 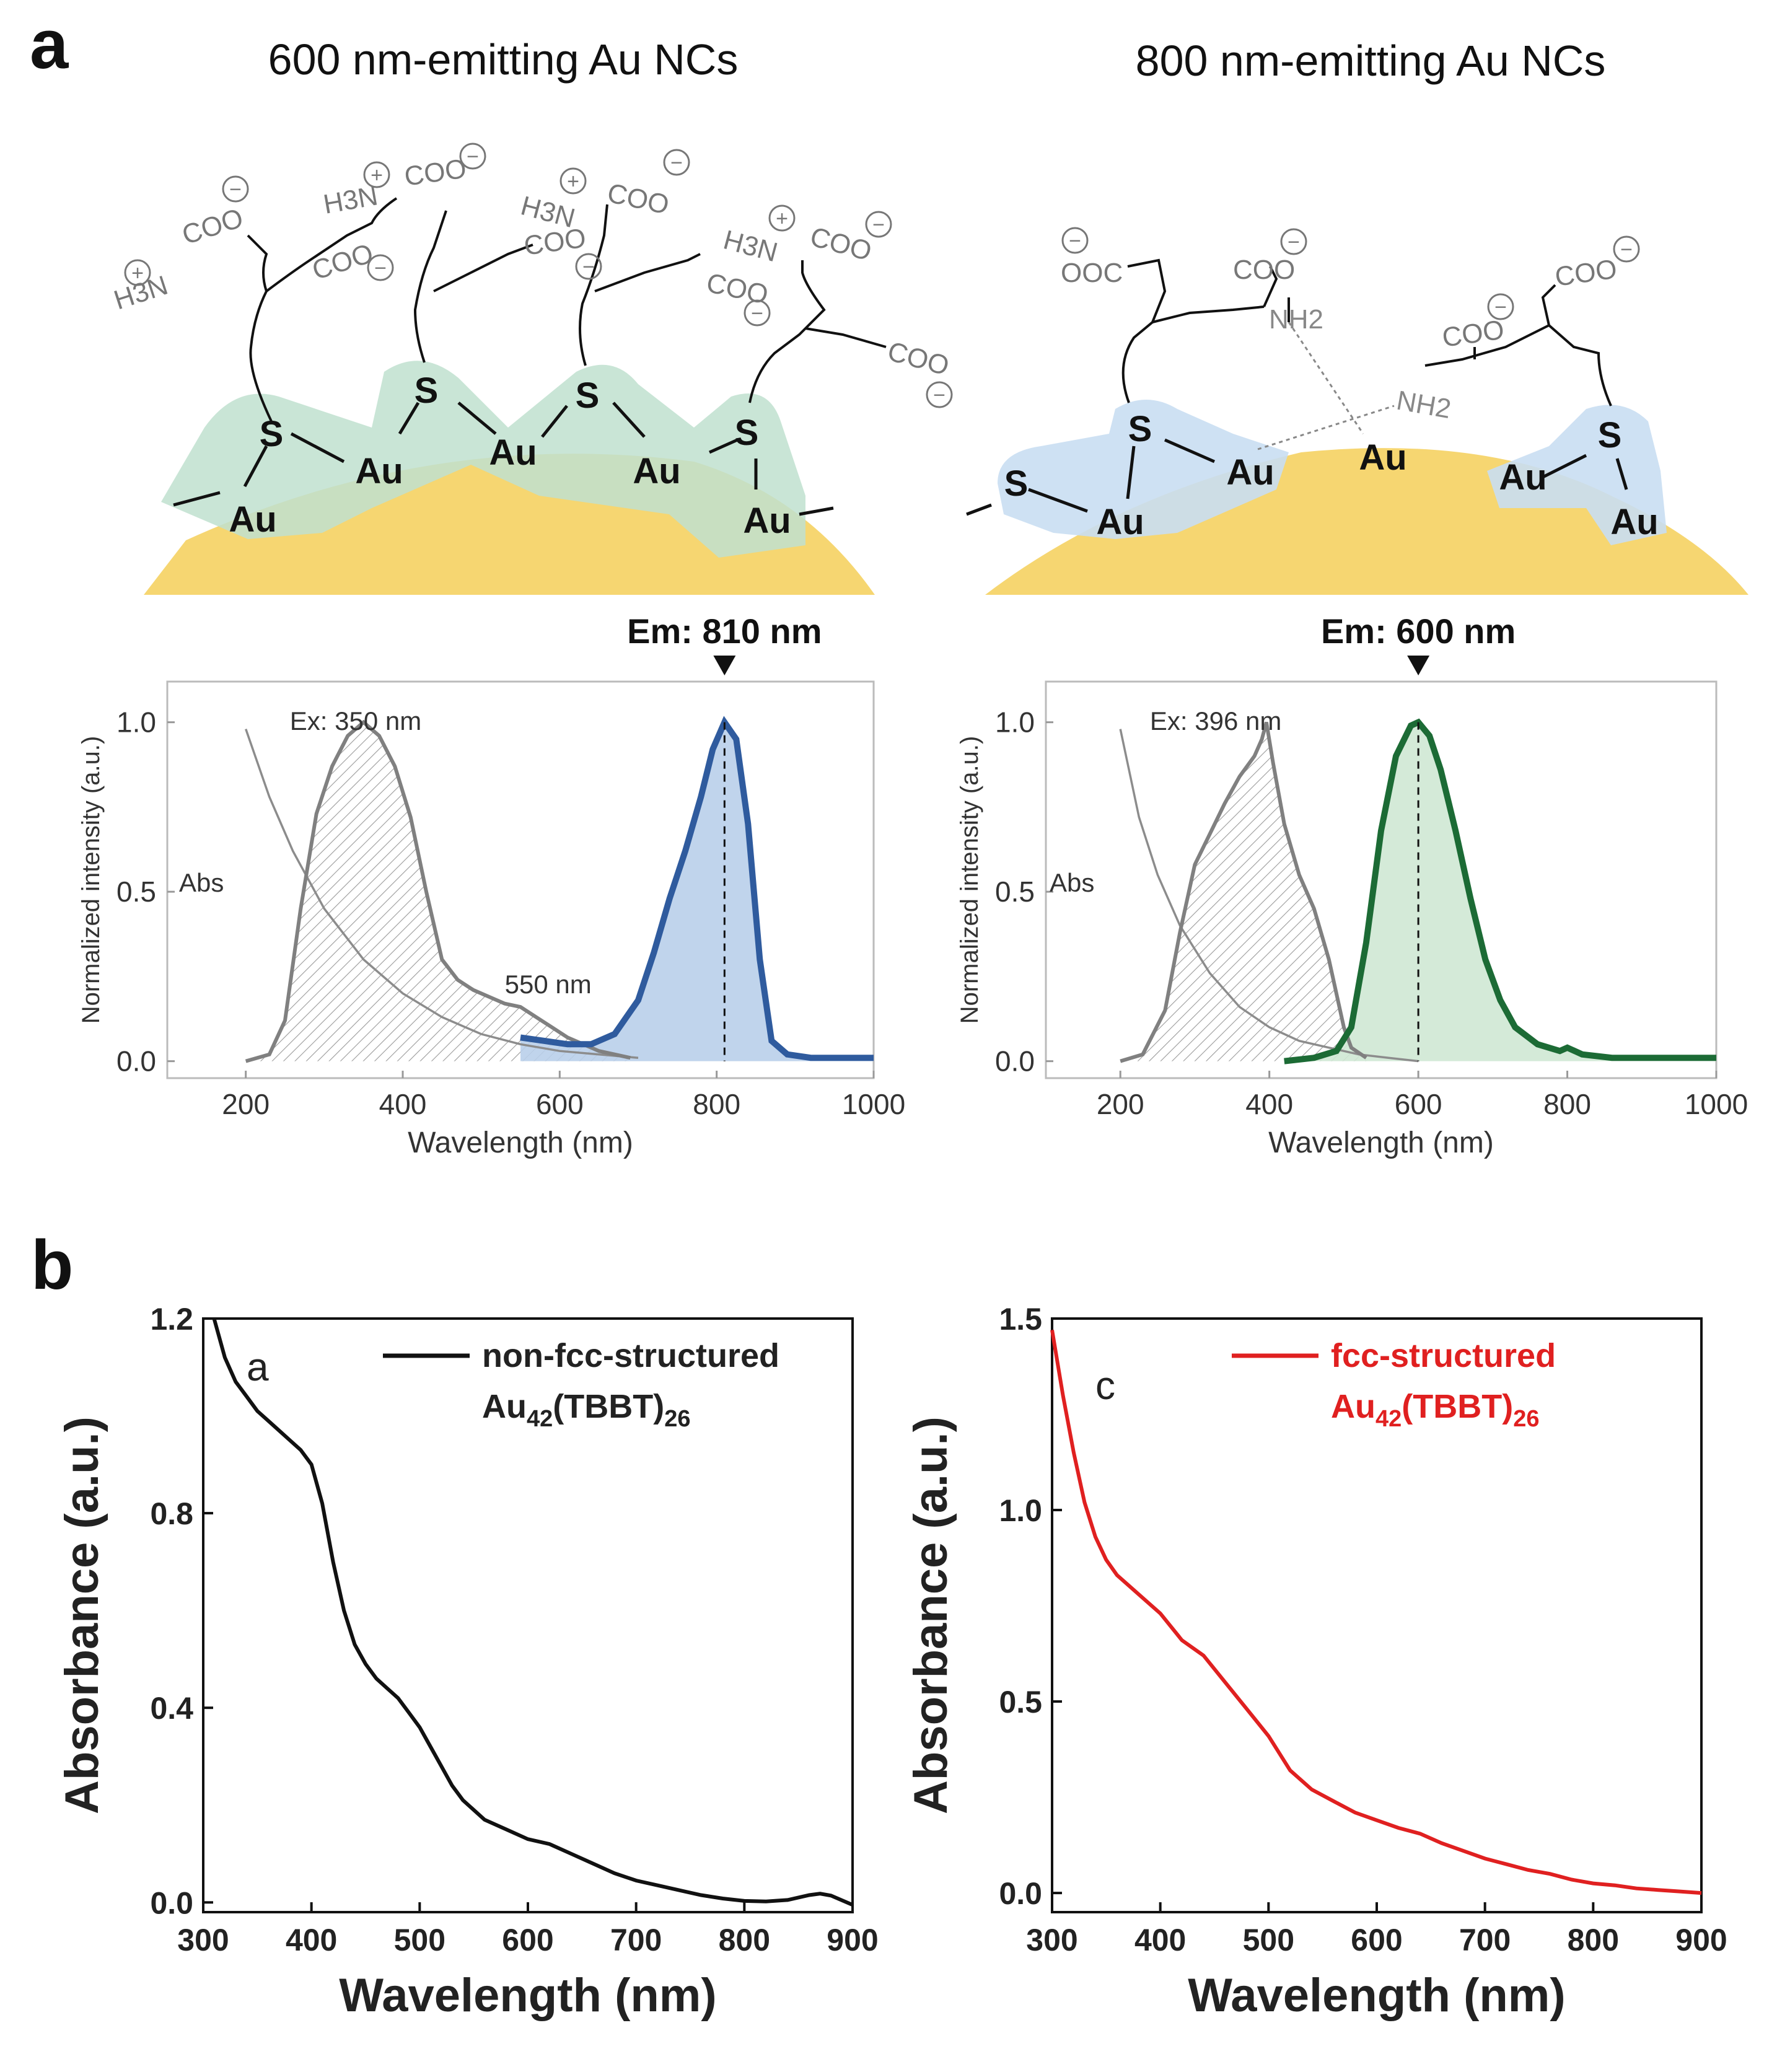 What do you see at coordinates (1371, 61) in the screenshot?
I see `panel-a-right-title: 800 nm-emitting Au NCs` at bounding box center [1371, 61].